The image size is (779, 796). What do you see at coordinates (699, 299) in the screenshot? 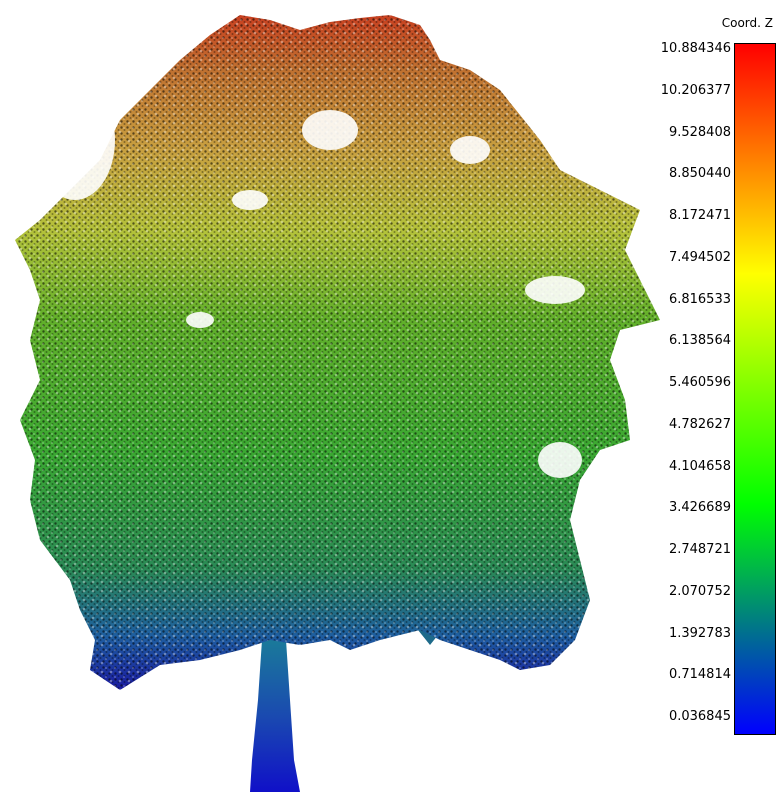
I see `scalebar-tick-label: 6.816533` at bounding box center [699, 299].